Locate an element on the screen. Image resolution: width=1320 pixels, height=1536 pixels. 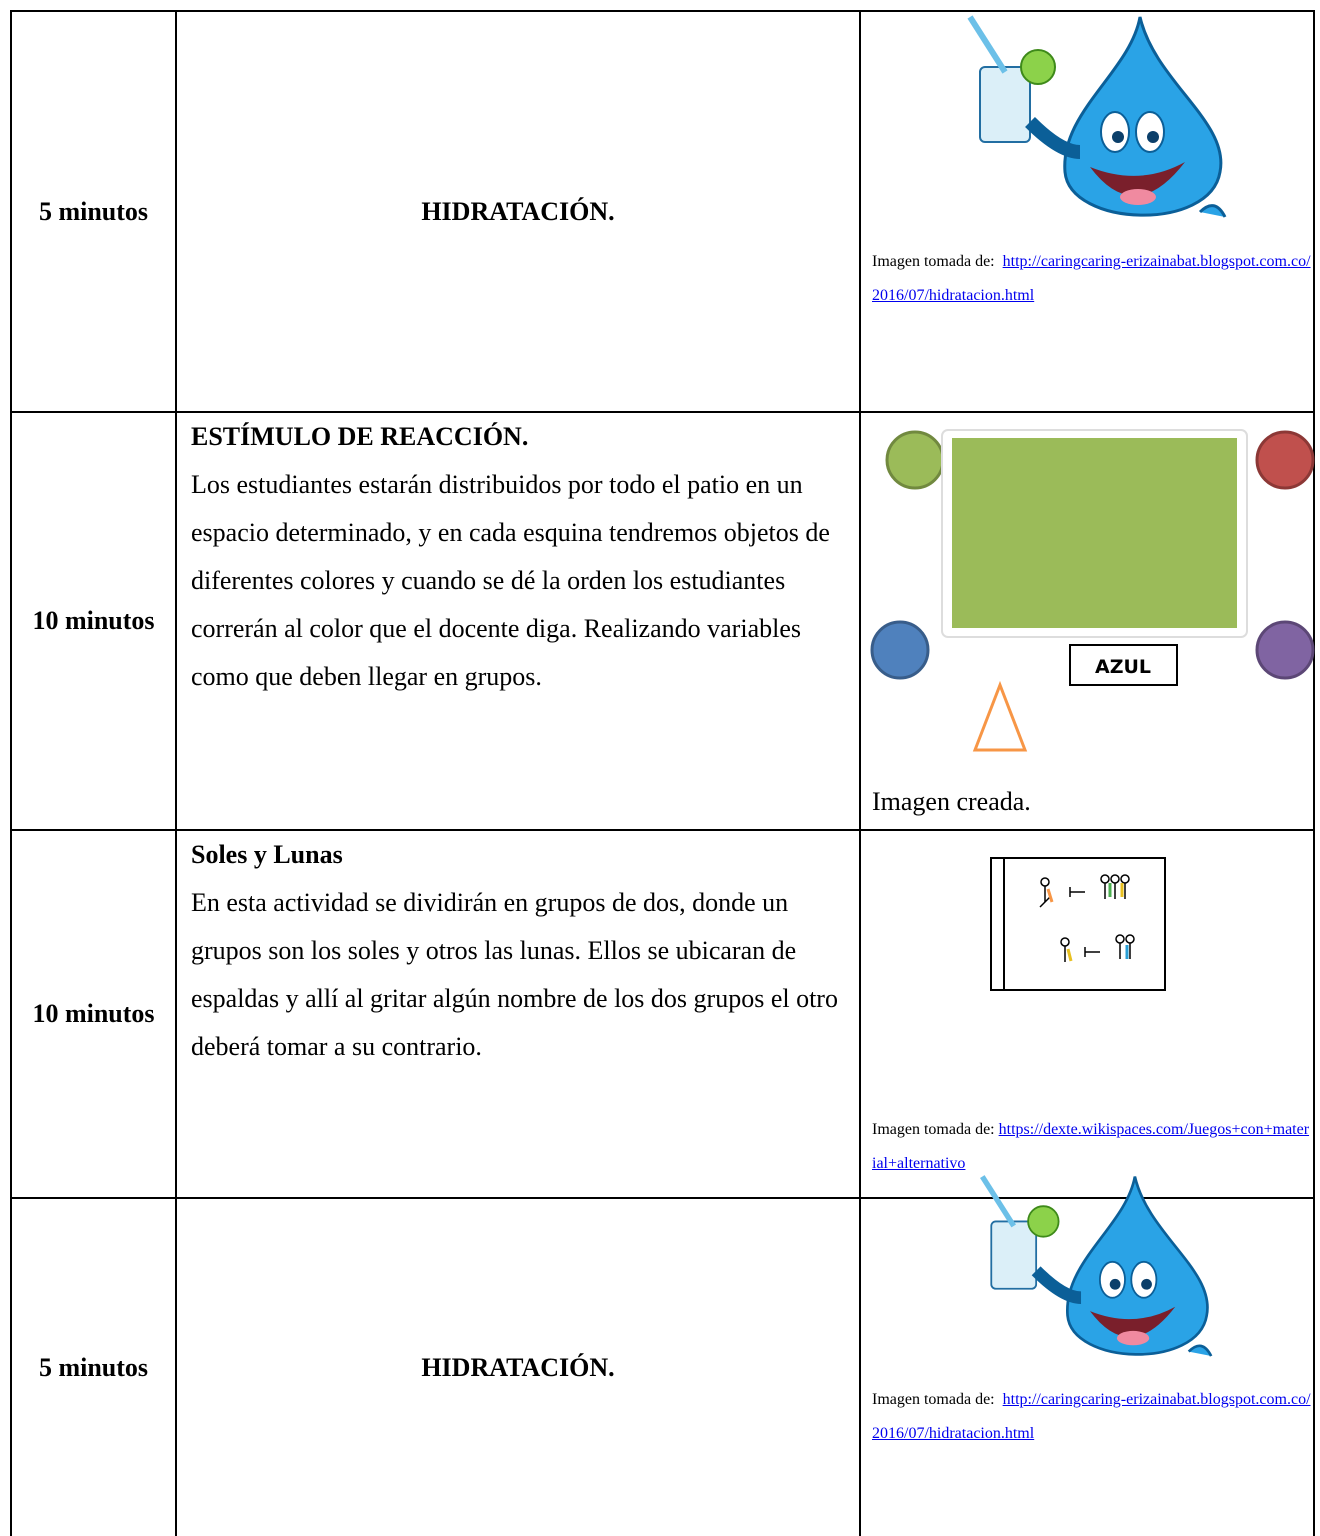
activity-title: Soles y Lunas is located at coordinates (267, 854).